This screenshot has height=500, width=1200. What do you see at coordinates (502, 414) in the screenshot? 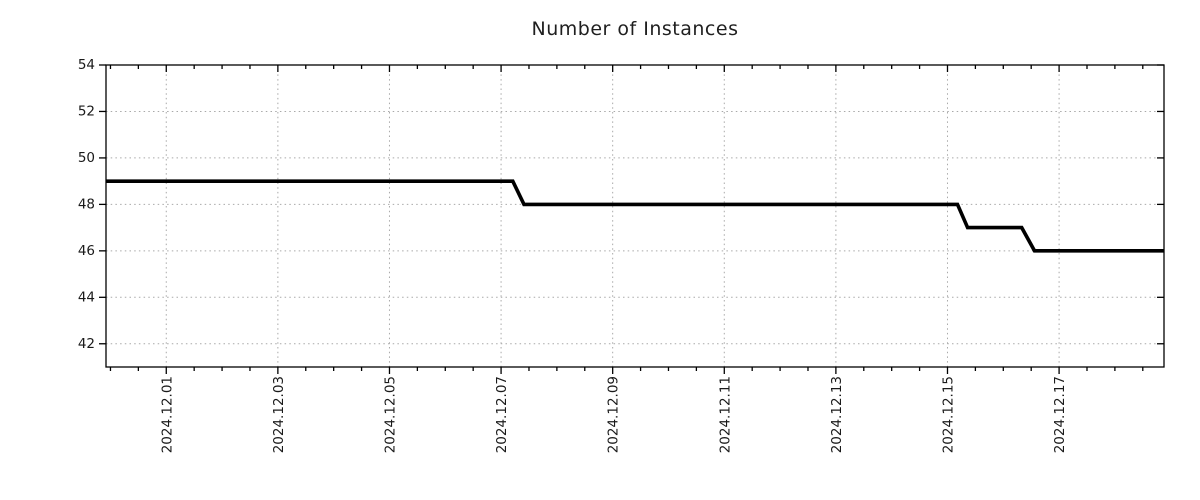
I see `x-tick-label: 2024.12.07` at bounding box center [502, 414].